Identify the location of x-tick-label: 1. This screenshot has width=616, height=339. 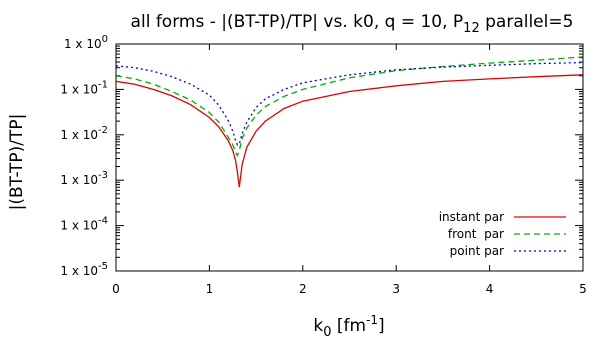
(210, 289).